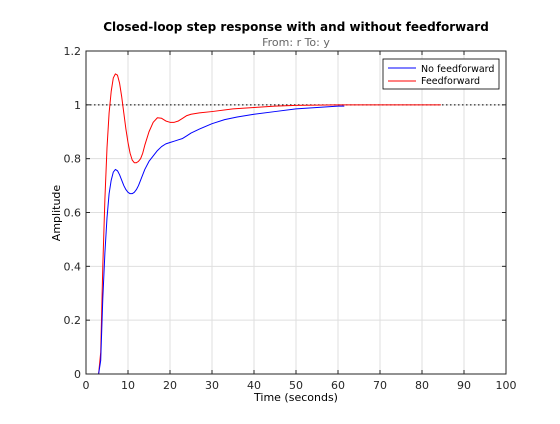  I want to click on x-tick-label: 20, so click(170, 385).